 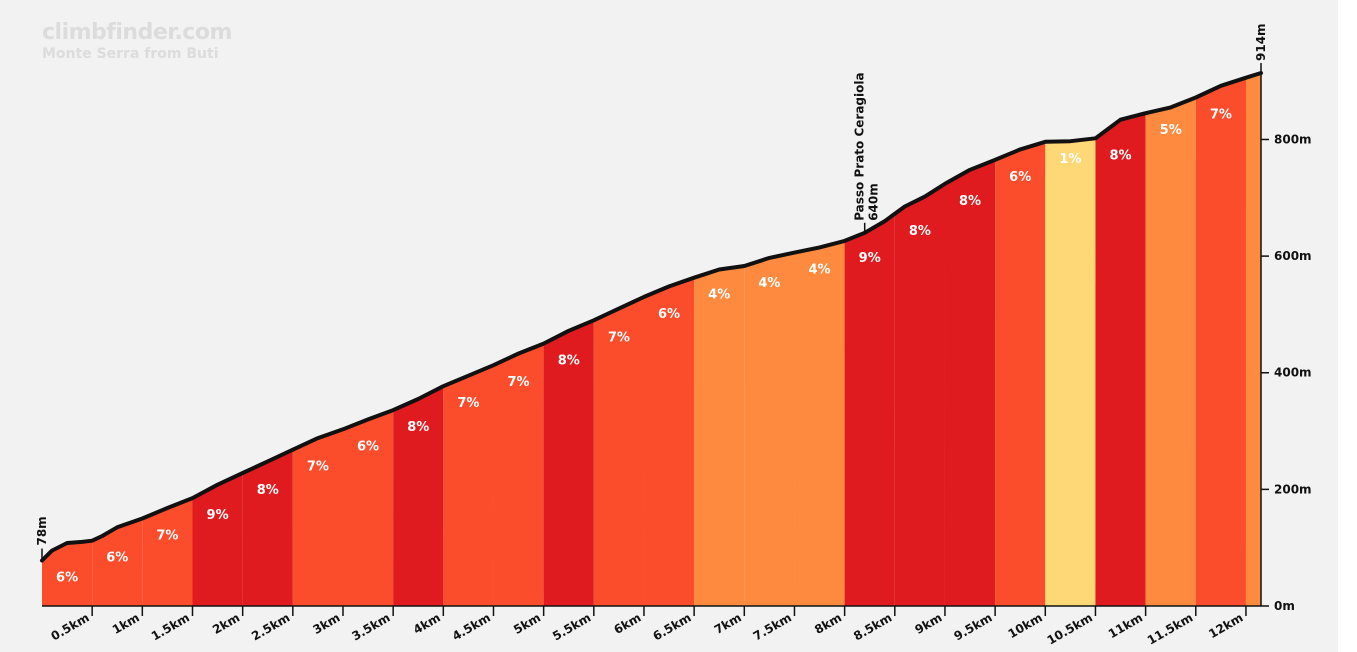 What do you see at coordinates (1293, 489) in the screenshot?
I see `y-tick-label: 200m` at bounding box center [1293, 489].